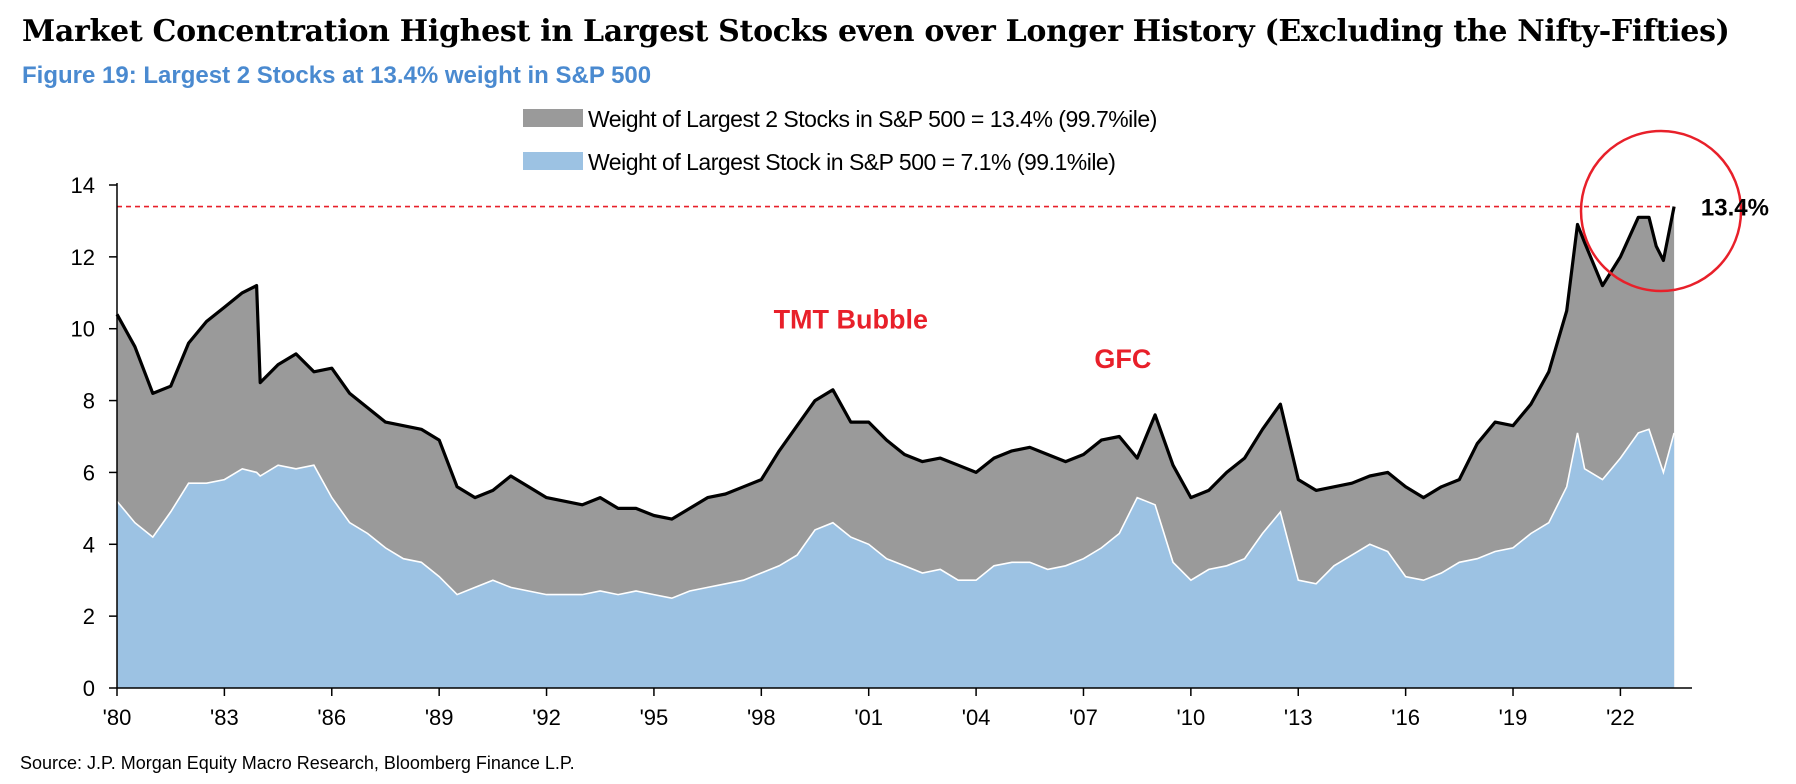 Image resolution: width=1796 pixels, height=784 pixels. Describe the element at coordinates (1405, 717) in the screenshot. I see `x-tick-label: '16` at that location.